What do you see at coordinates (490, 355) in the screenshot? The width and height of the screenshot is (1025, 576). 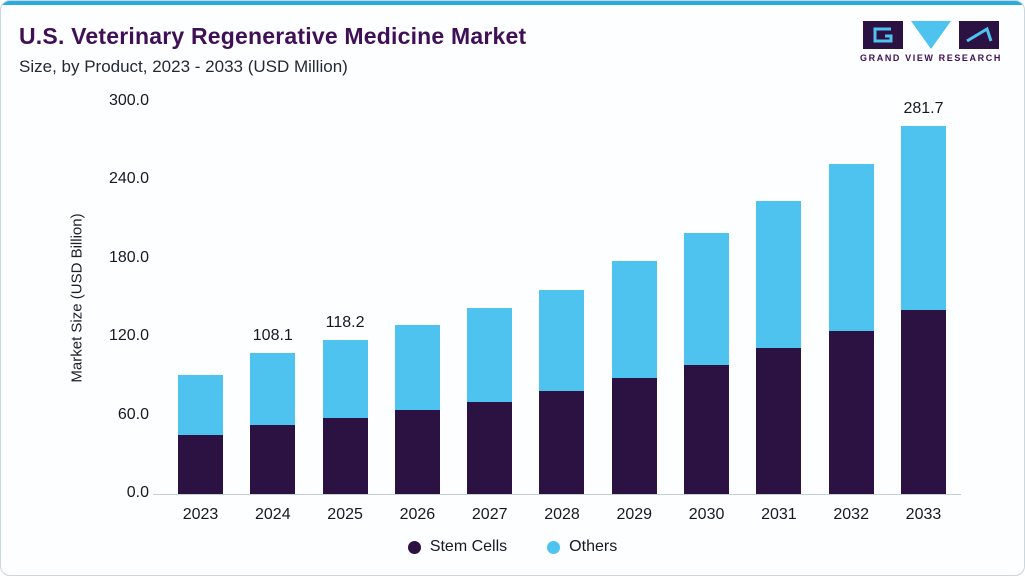 I see `segment-others-2027` at bounding box center [490, 355].